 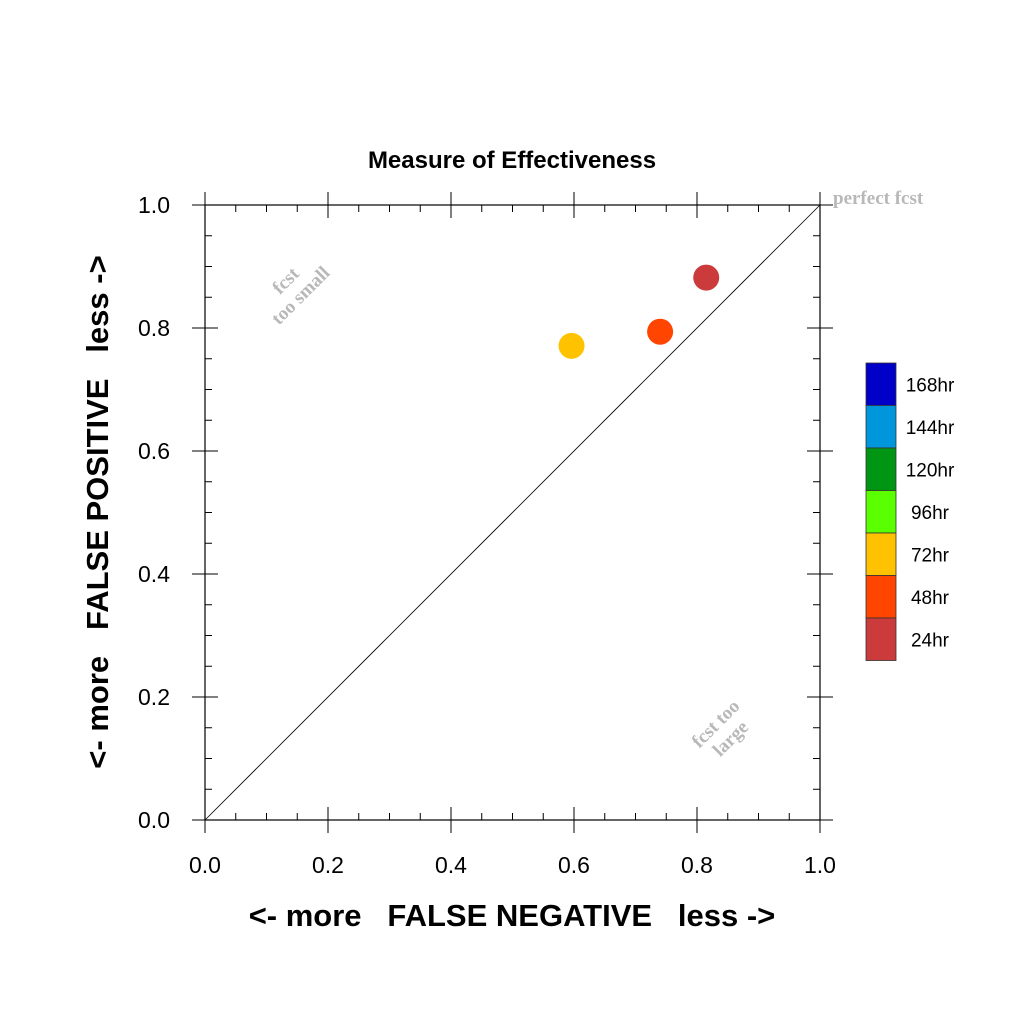 I want to click on y-tick-label: 0.2, so click(x=154, y=697).